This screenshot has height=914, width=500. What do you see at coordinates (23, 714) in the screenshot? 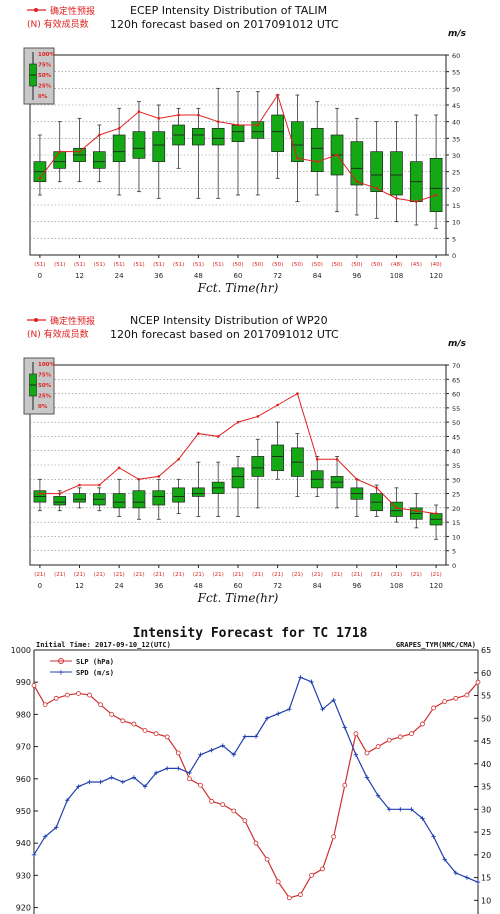
I see `y-left-tick-label: 980` at bounding box center [23, 714].